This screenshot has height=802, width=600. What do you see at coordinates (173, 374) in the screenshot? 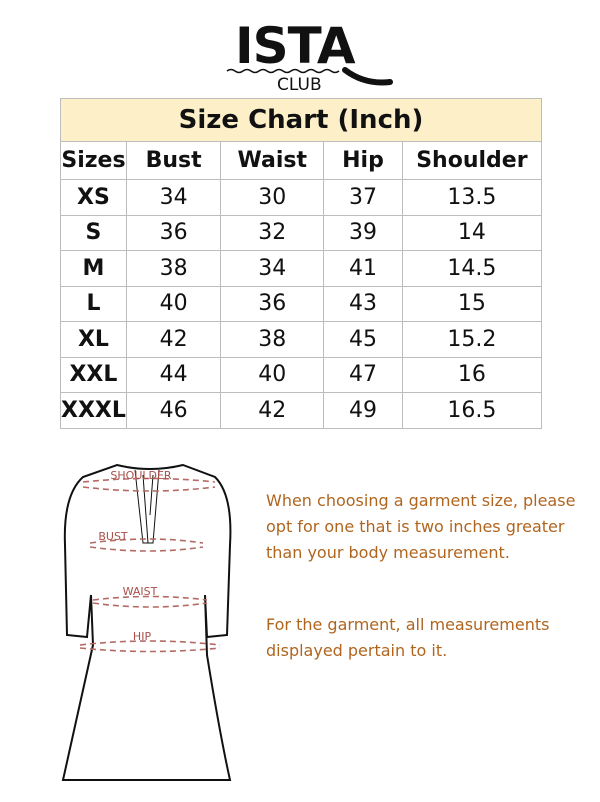
I see `table-cell: 44` at bounding box center [173, 374].